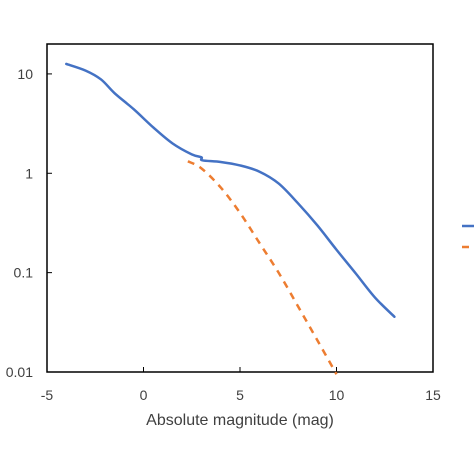  What do you see at coordinates (144, 395) in the screenshot?
I see `x-tick-label: 0` at bounding box center [144, 395].